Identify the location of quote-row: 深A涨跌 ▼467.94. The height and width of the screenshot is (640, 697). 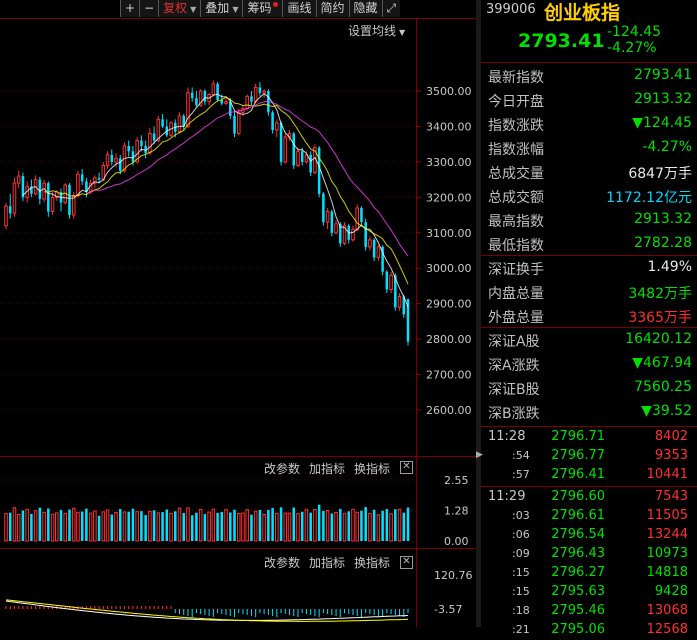
(589, 364).